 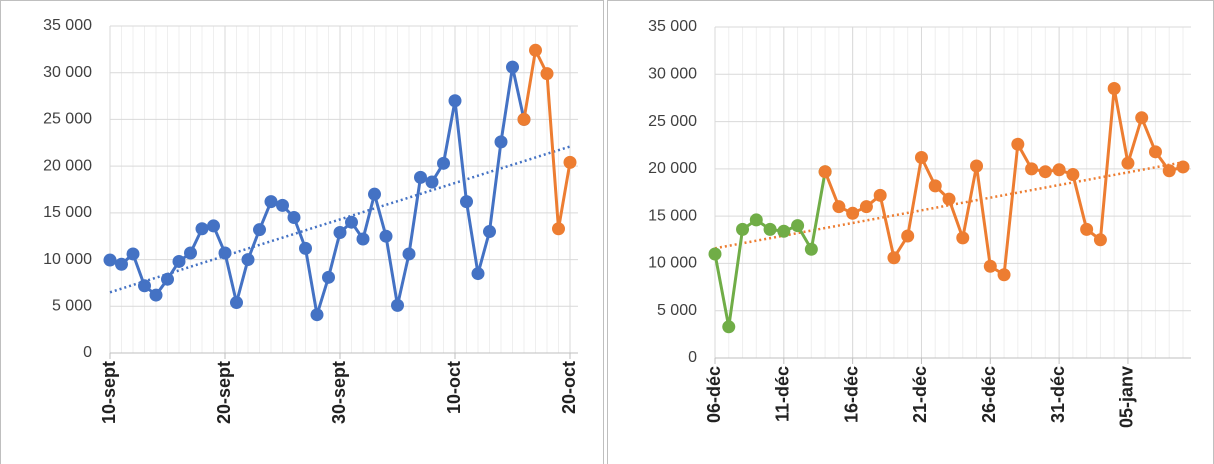 I want to click on x-tick-label: 30-sept, so click(x=339, y=392).